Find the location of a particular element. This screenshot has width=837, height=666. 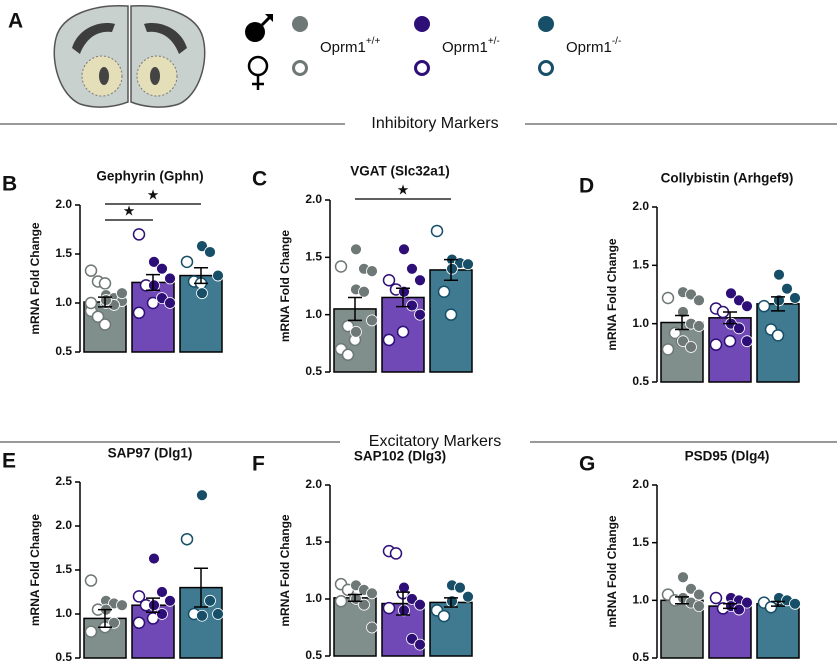

legend-label: Oprm1+/+ is located at coordinates (350, 46).